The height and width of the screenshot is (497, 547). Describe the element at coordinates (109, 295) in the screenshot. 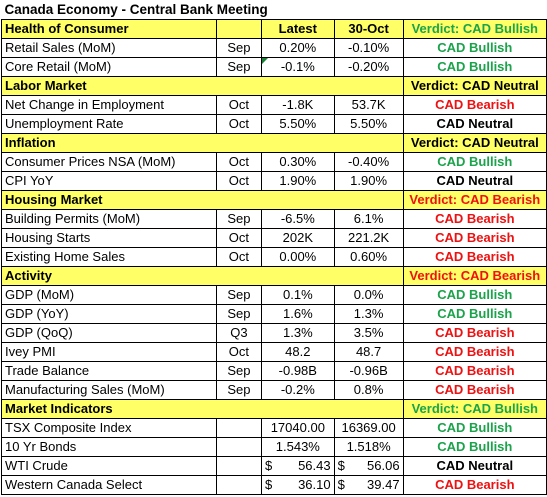

I see `indicator-name: GDP (MoM)` at that location.